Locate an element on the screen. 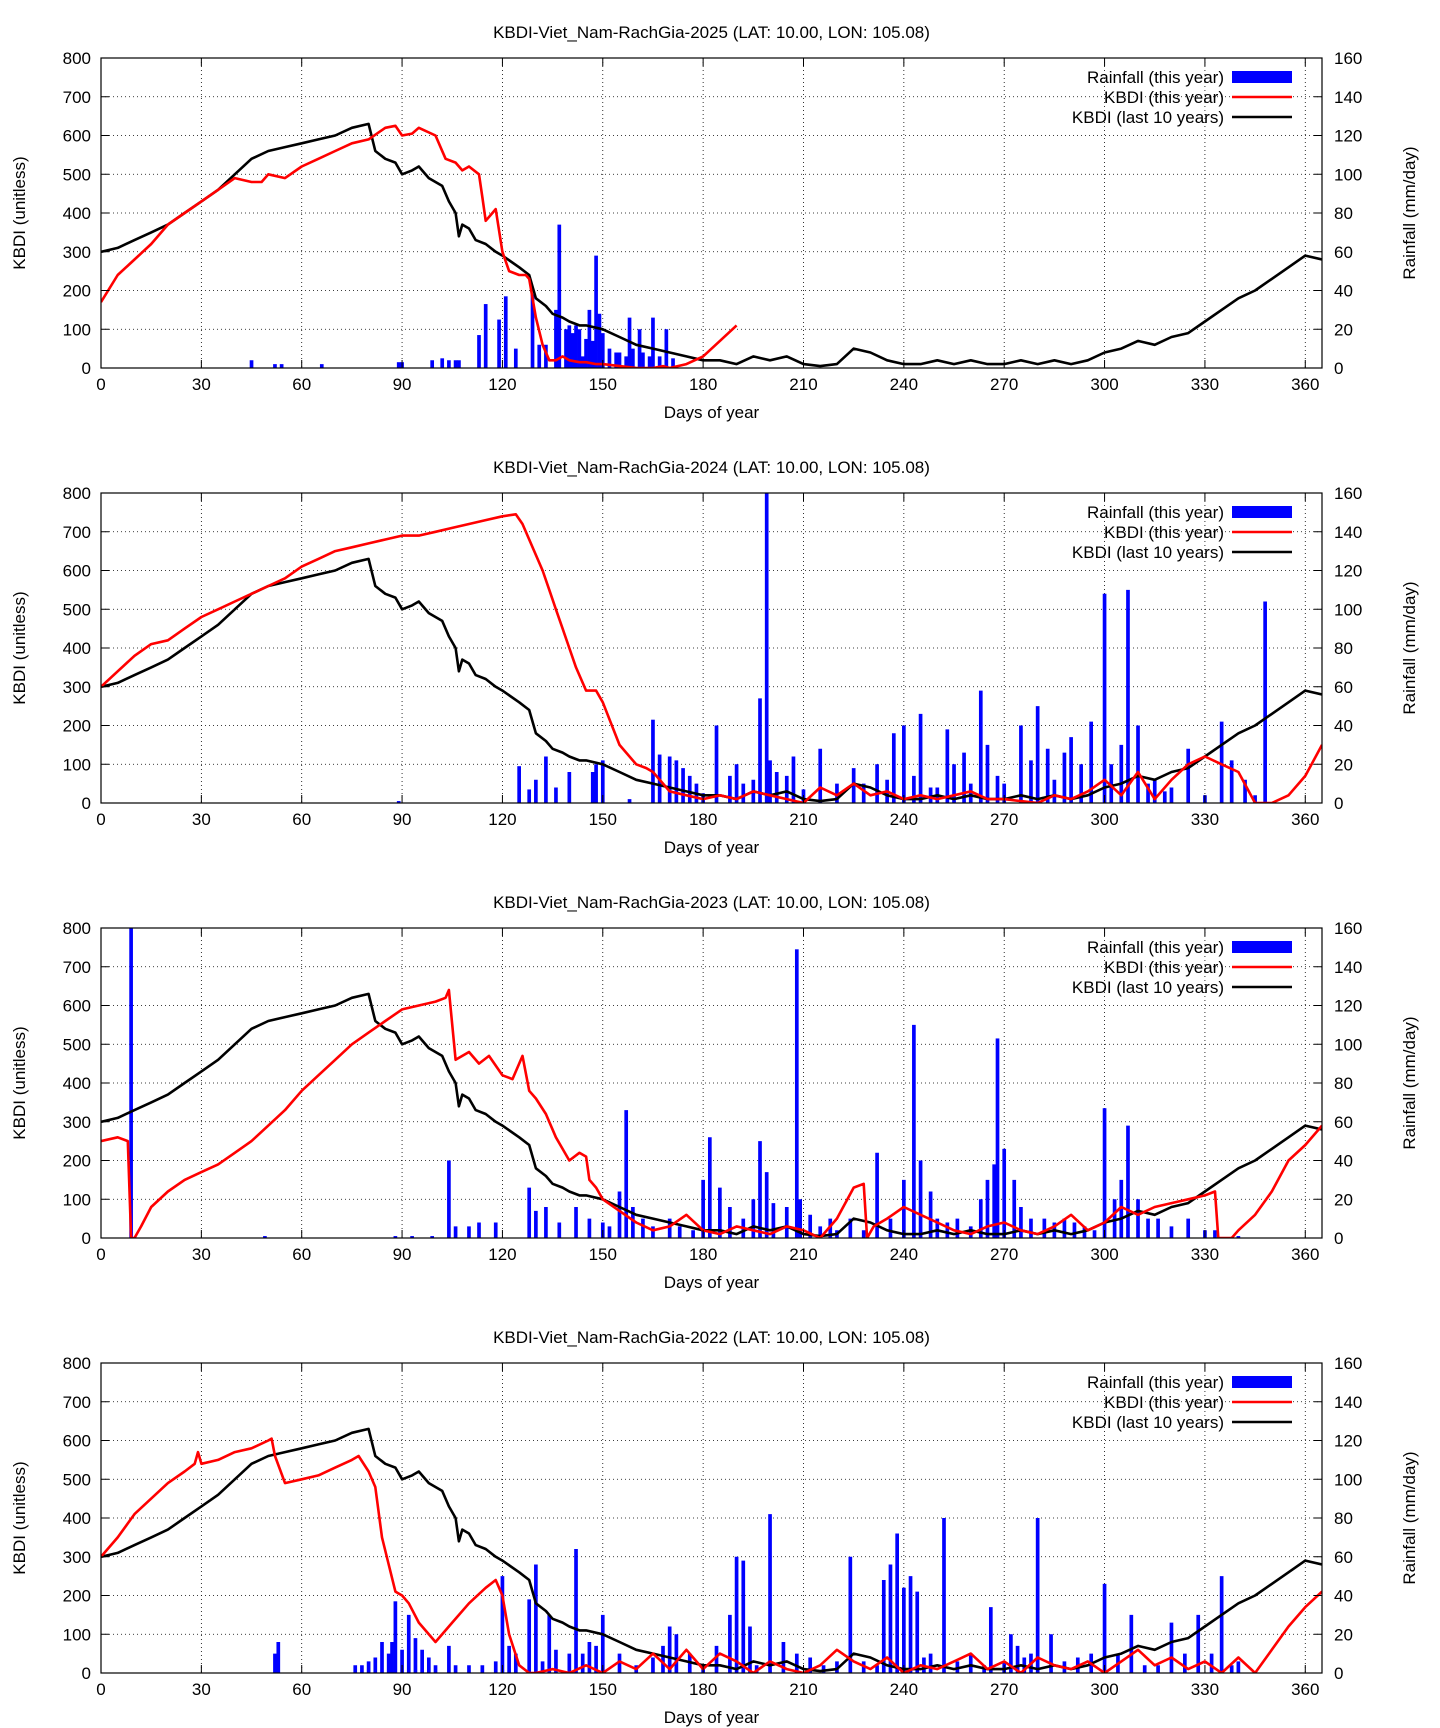 The image size is (1440, 1728). x-tick-label: 30 is located at coordinates (201, 819).